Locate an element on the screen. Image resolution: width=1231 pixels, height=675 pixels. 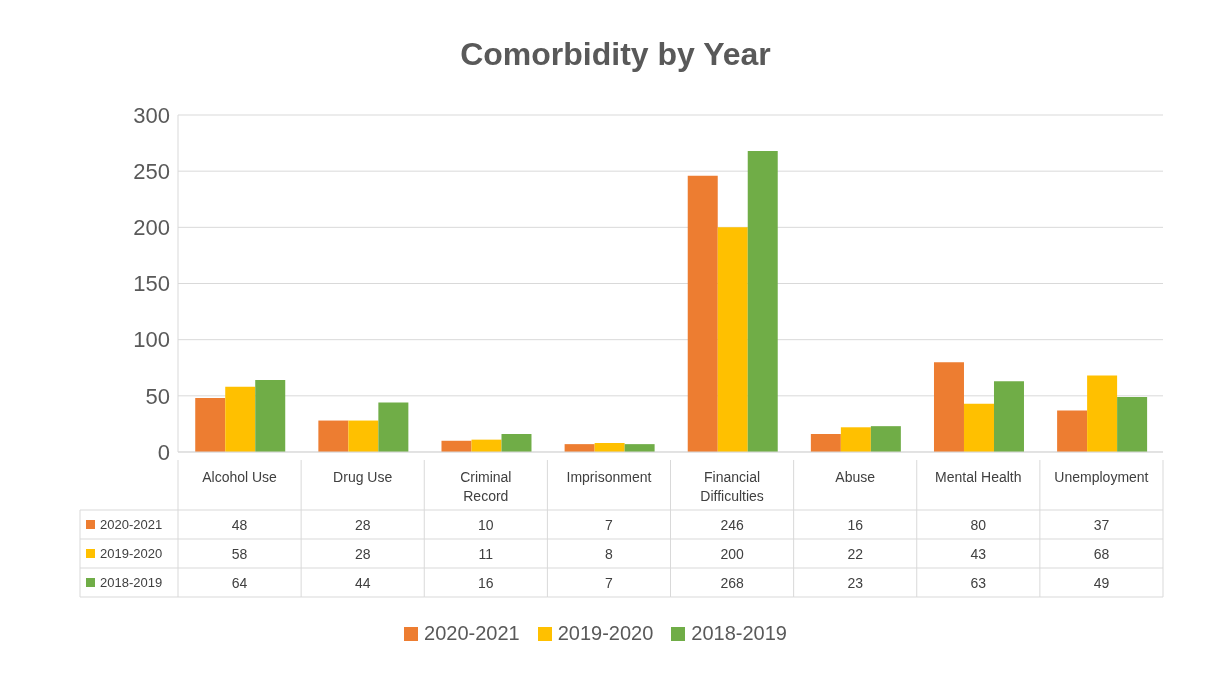
data-label: 23 is located at coordinates (855, 583).